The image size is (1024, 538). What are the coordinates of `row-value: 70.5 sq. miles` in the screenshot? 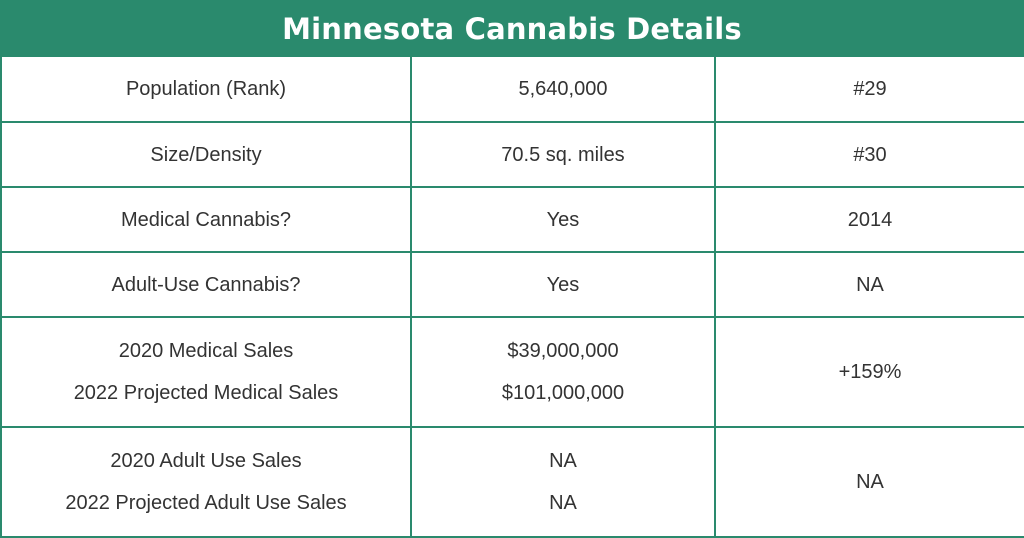 It's located at (563, 154).